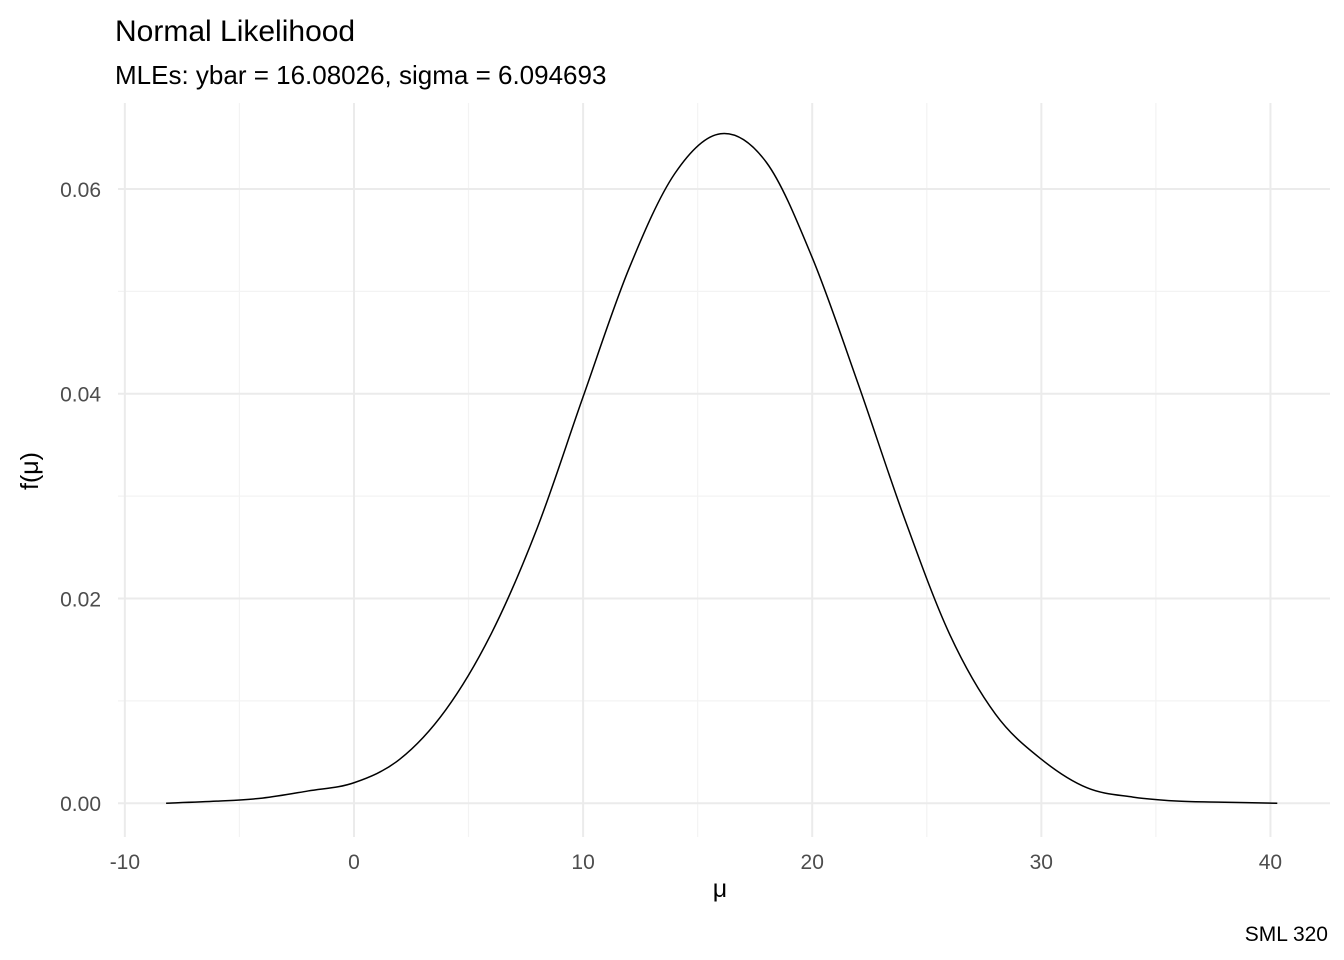  I want to click on y-tick-label: 0.02, so click(80, 599).